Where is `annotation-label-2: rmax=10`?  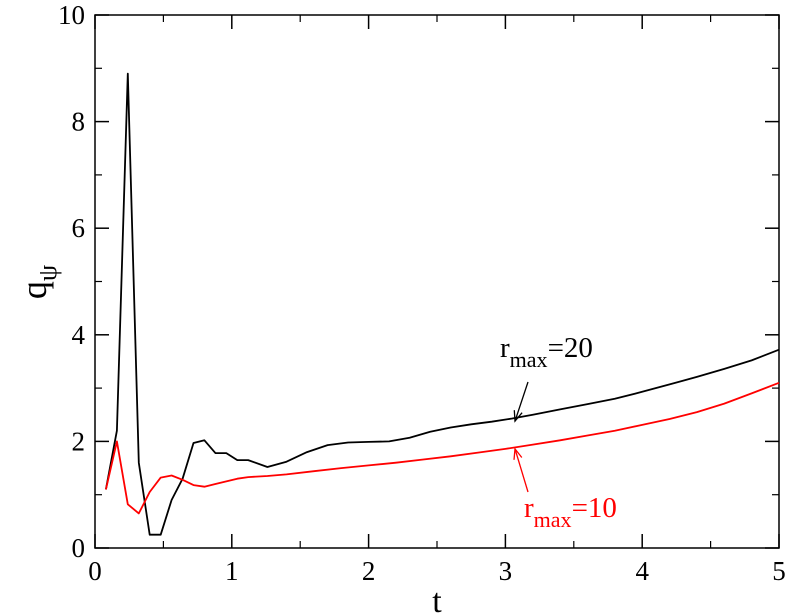
annotation-label-2: rmax=10 is located at coordinates (570, 512).